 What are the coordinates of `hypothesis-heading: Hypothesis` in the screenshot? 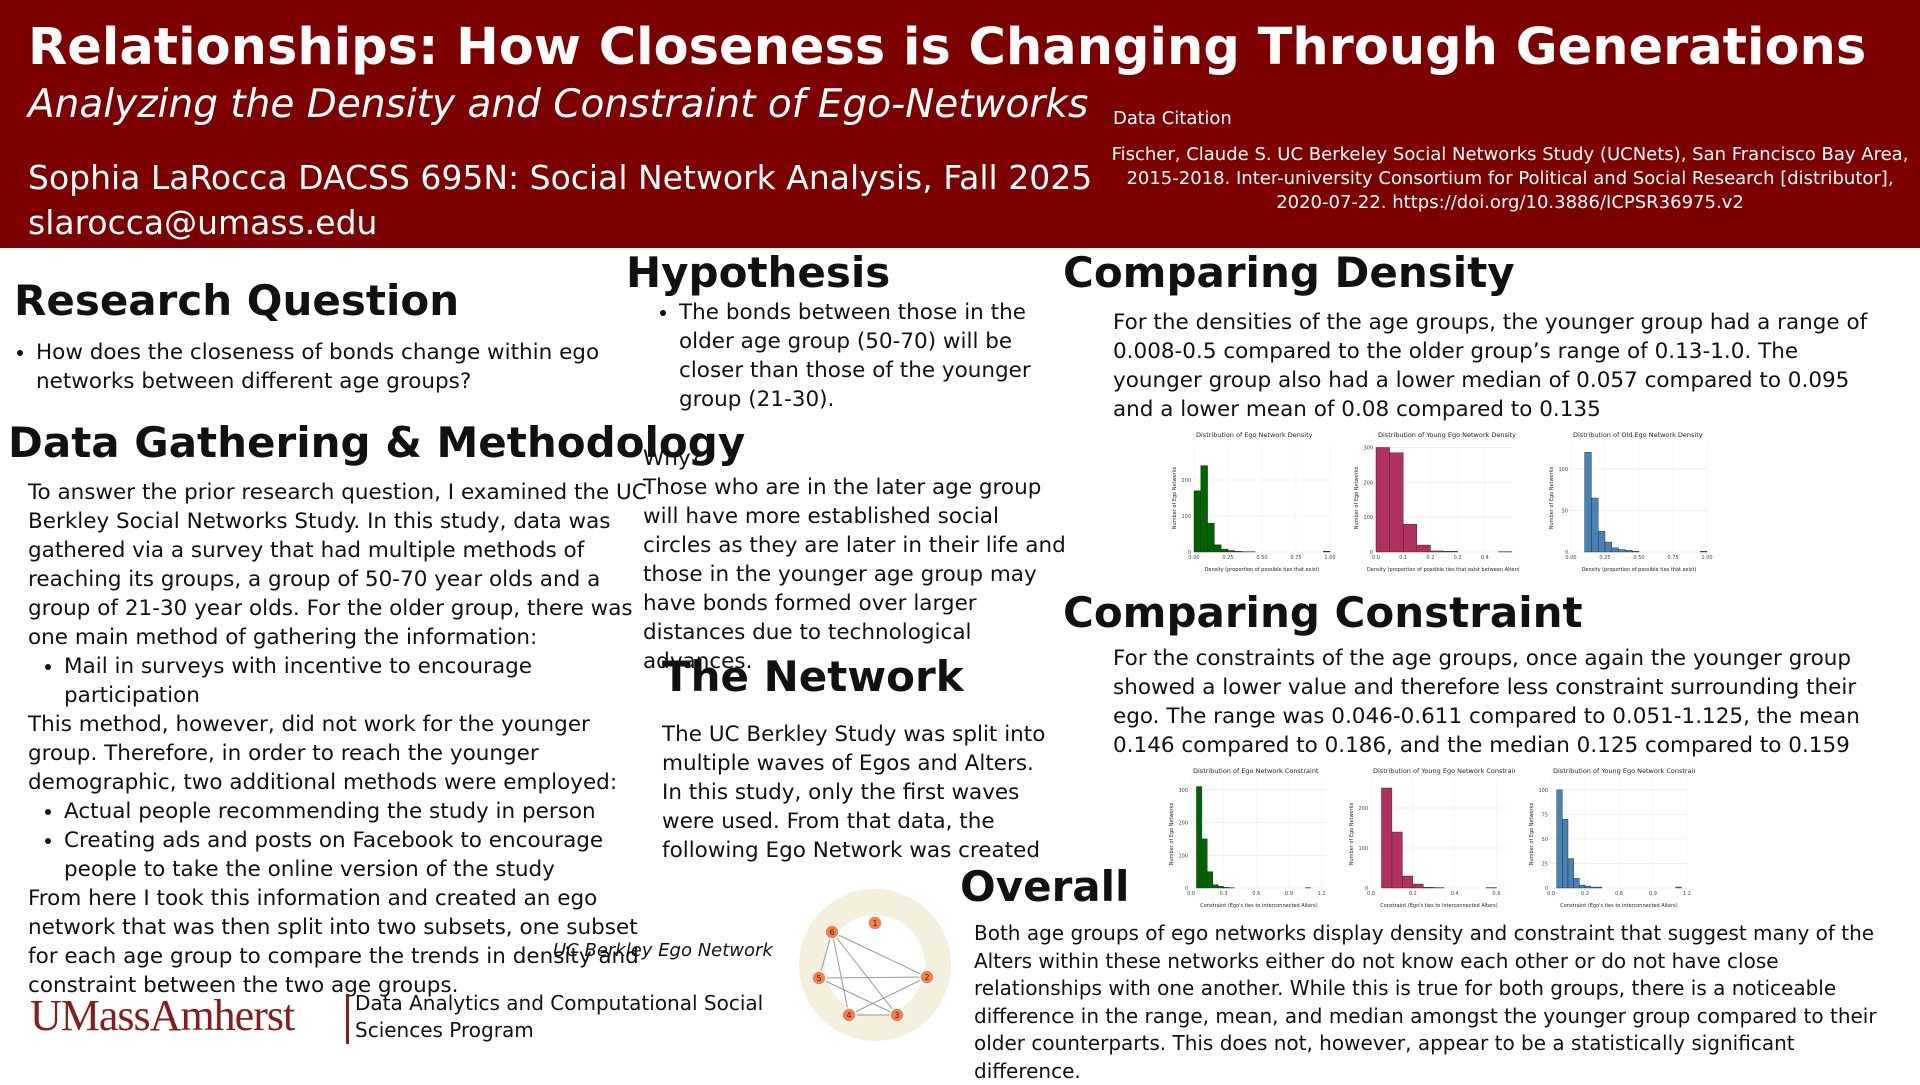 It's located at (758, 272).